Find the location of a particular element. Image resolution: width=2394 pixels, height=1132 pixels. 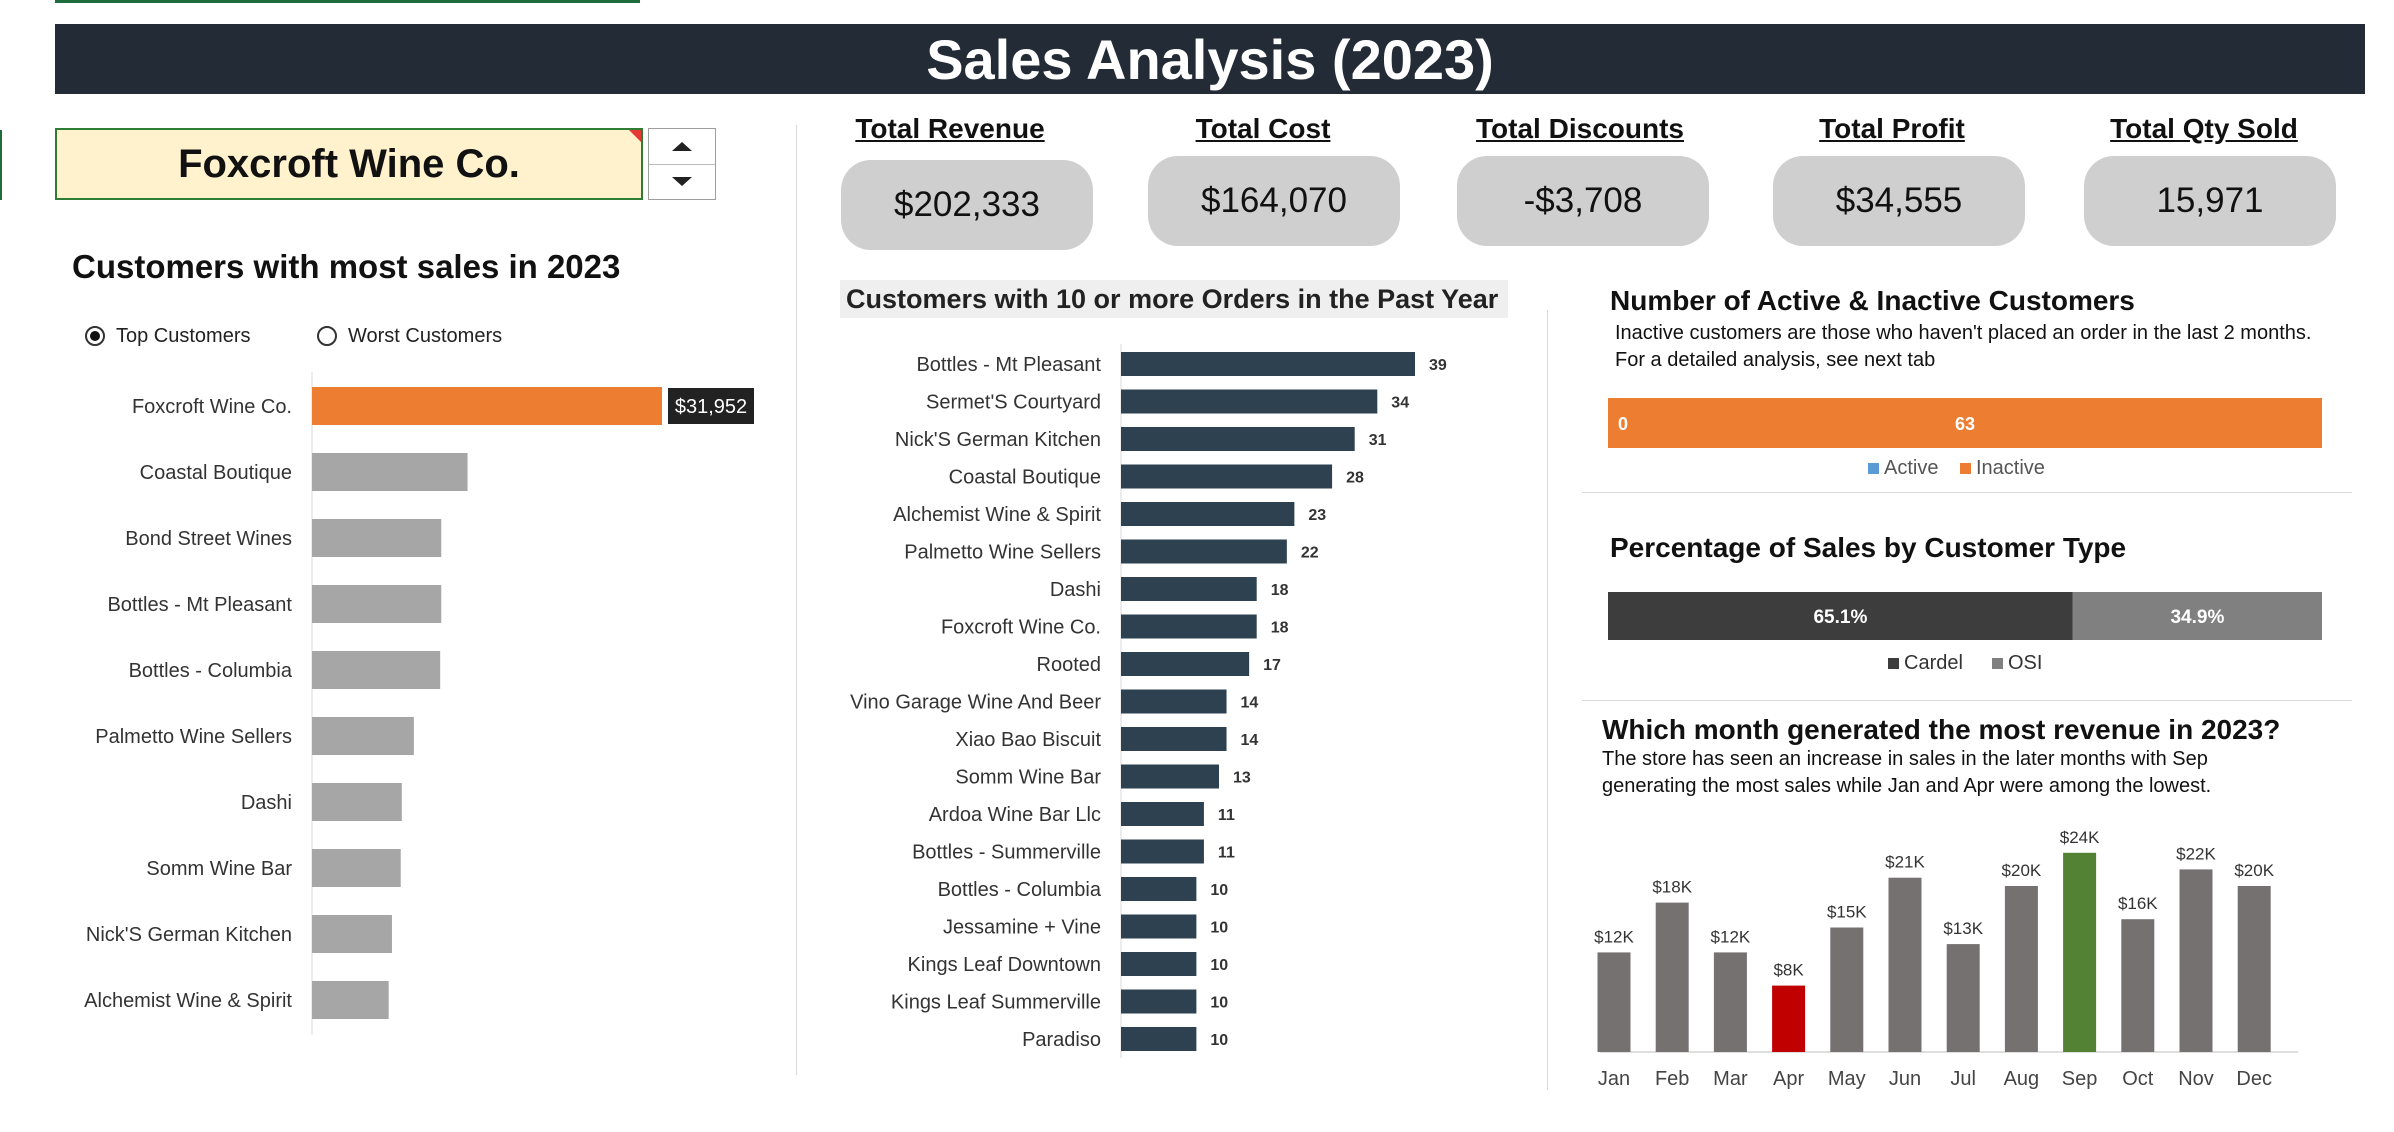

orders-customer-label: Rooted is located at coordinates (1069, 665).